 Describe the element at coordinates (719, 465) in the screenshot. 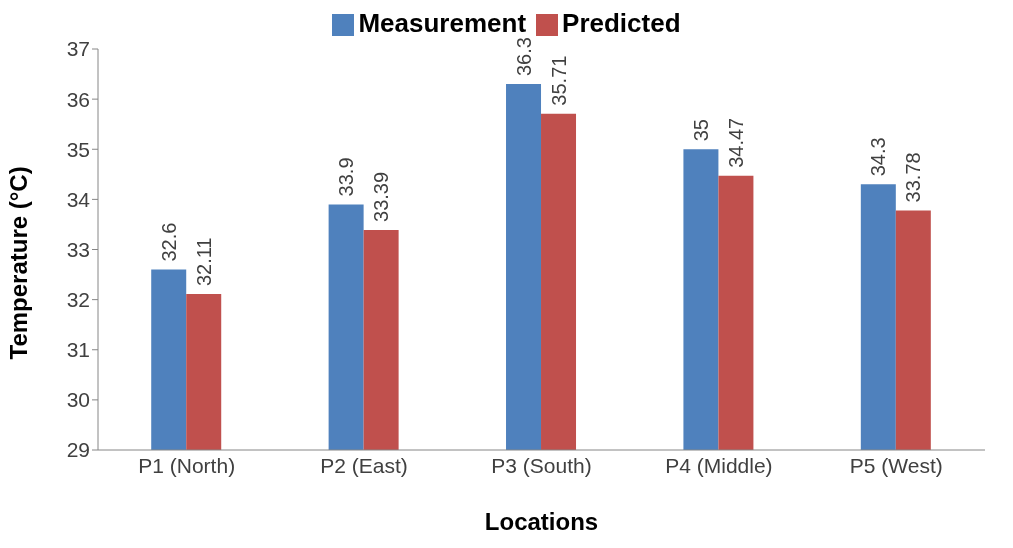

I see `x-tick-label: P4 (Middle)` at that location.